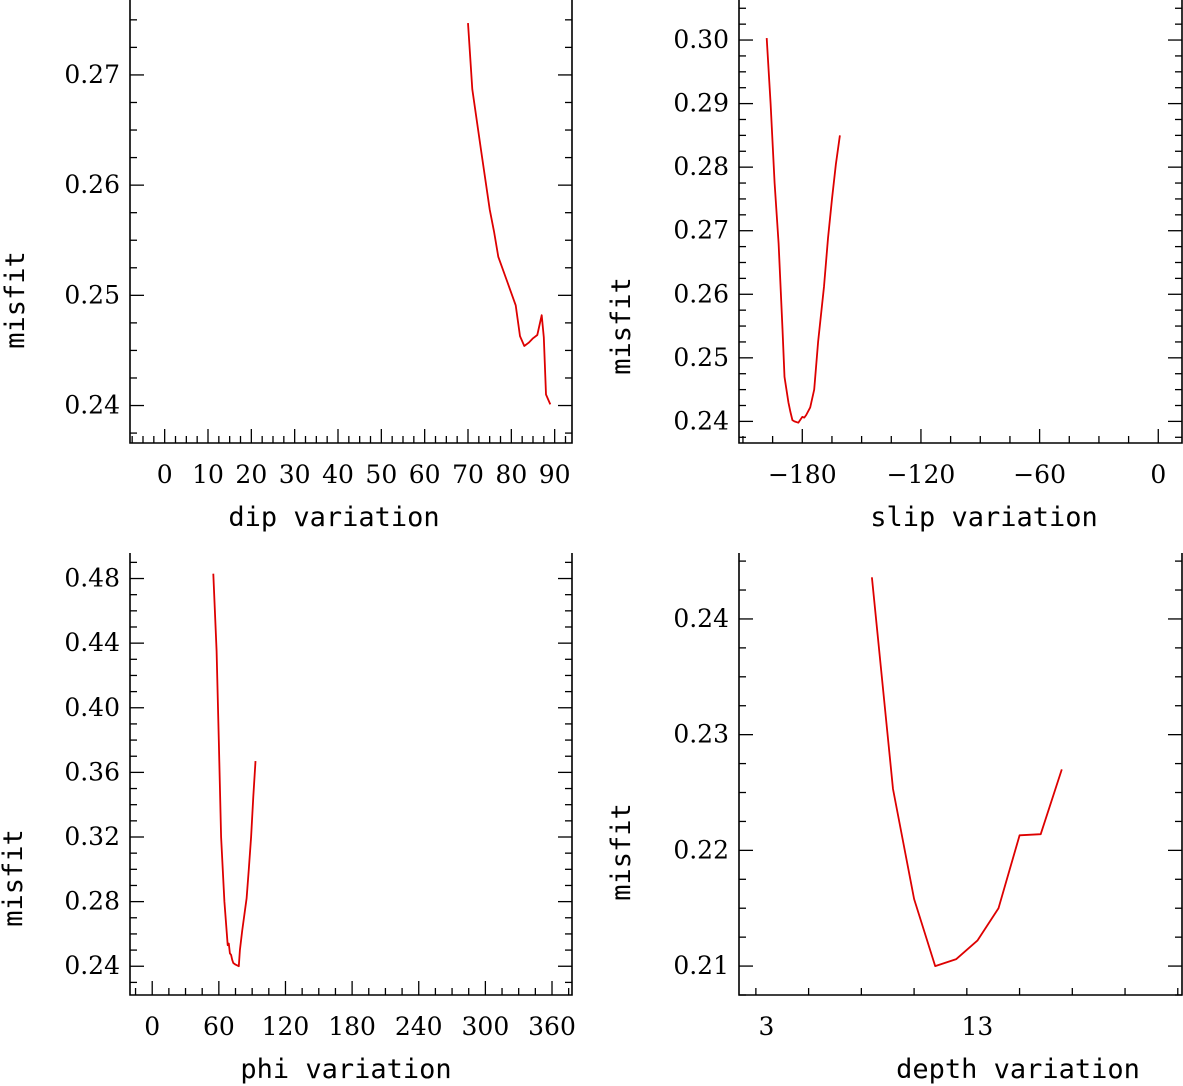 This screenshot has height=1086, width=1183. I want to click on x-tick-label: 70, so click(468, 474).